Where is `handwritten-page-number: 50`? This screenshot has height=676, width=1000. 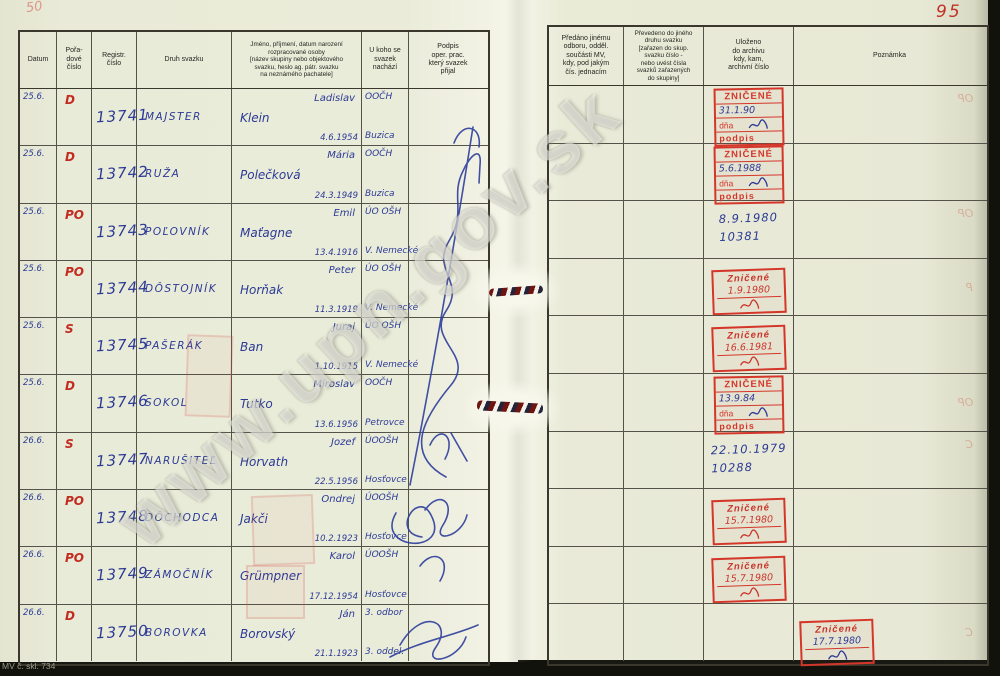
handwritten-page-number: 50 is located at coordinates (34, 8).